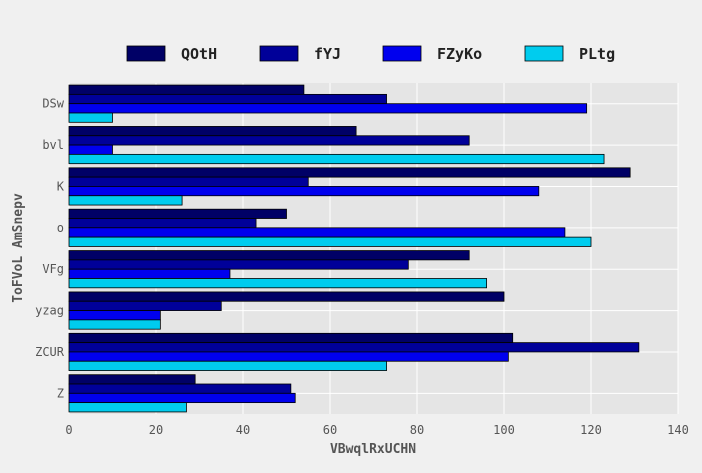  What do you see at coordinates (53, 269) in the screenshot?
I see `y-tick-label: VFg` at bounding box center [53, 269].